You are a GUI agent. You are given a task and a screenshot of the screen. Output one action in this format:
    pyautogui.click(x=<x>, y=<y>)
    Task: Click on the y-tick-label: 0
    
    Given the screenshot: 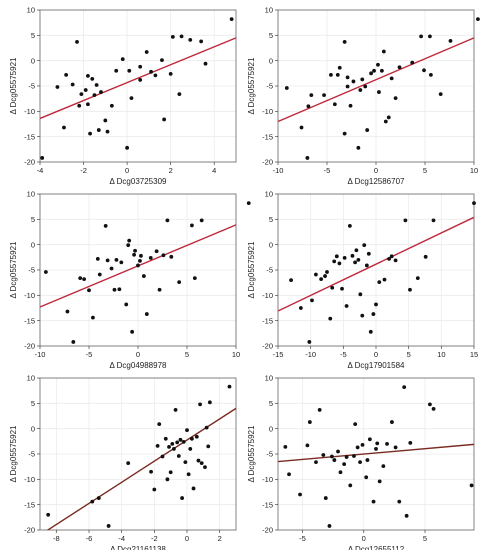 What is the action you would take?
    pyautogui.click(x=271, y=428)
    